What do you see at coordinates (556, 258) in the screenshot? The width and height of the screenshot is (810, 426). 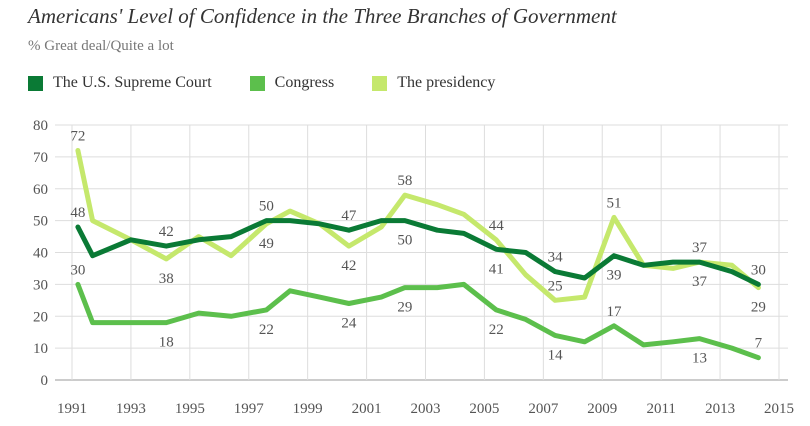 I see `data-label: 34` at bounding box center [556, 258].